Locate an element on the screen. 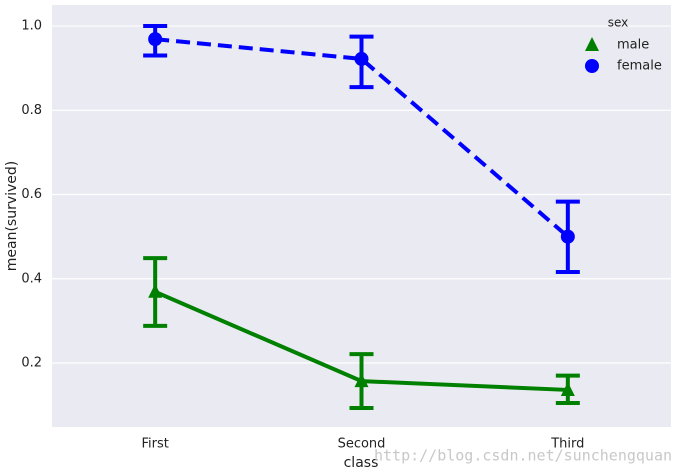 The width and height of the screenshot is (685, 474). x-tick-label: Third is located at coordinates (567, 444).